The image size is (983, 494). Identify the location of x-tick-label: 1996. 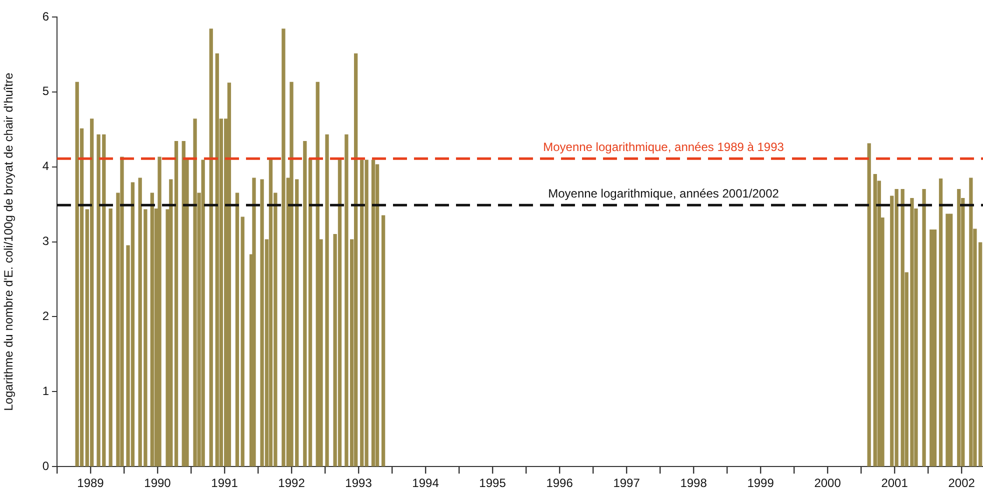
(560, 483).